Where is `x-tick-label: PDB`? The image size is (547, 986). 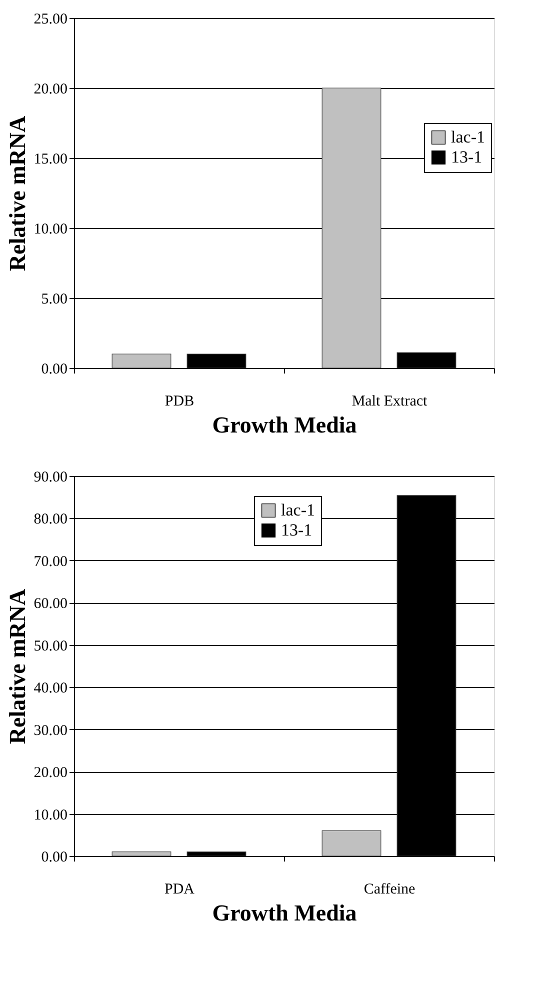 x-tick-label: PDB is located at coordinates (179, 402).